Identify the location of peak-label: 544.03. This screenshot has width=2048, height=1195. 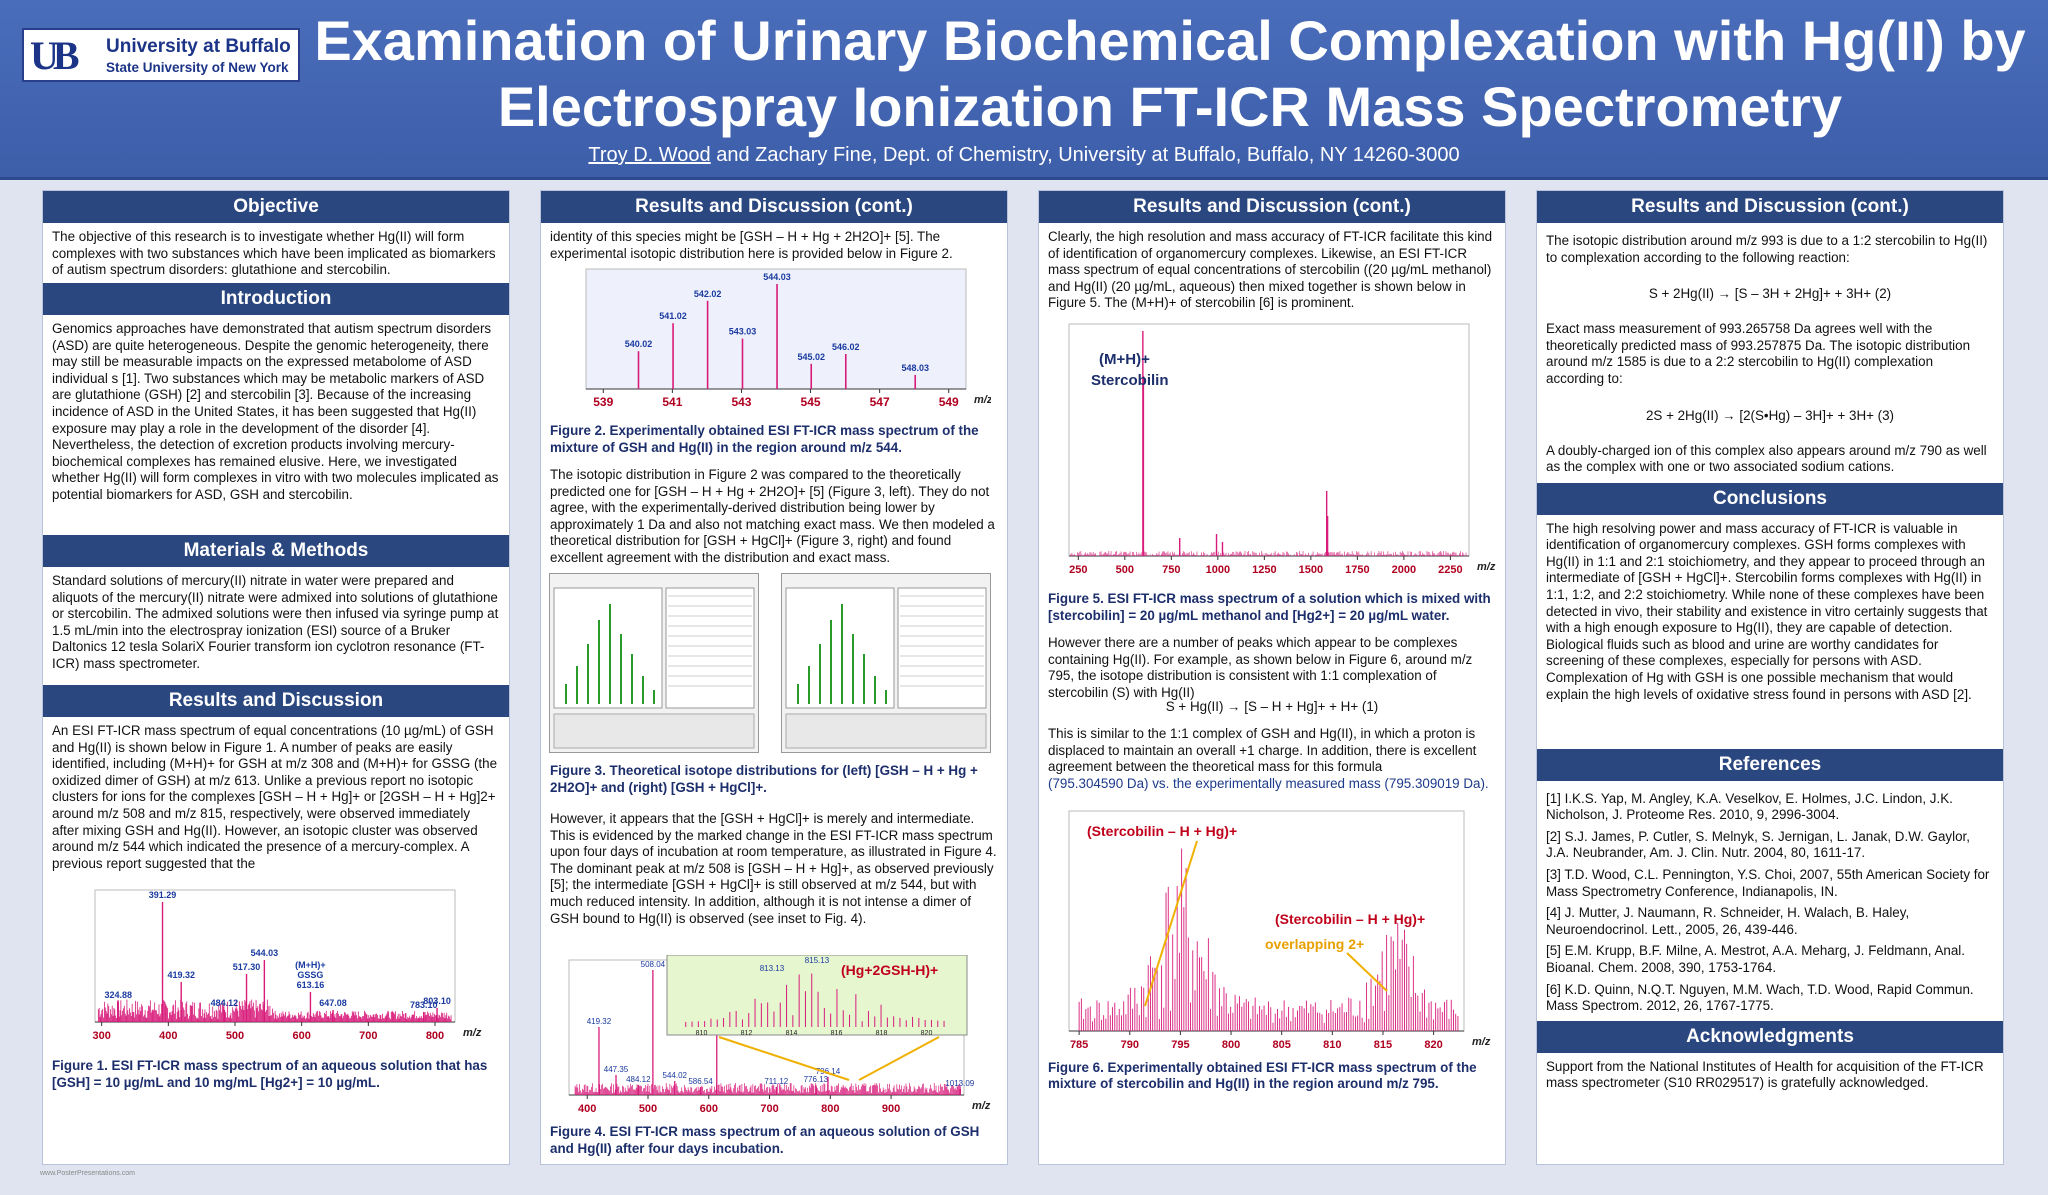
(265, 953).